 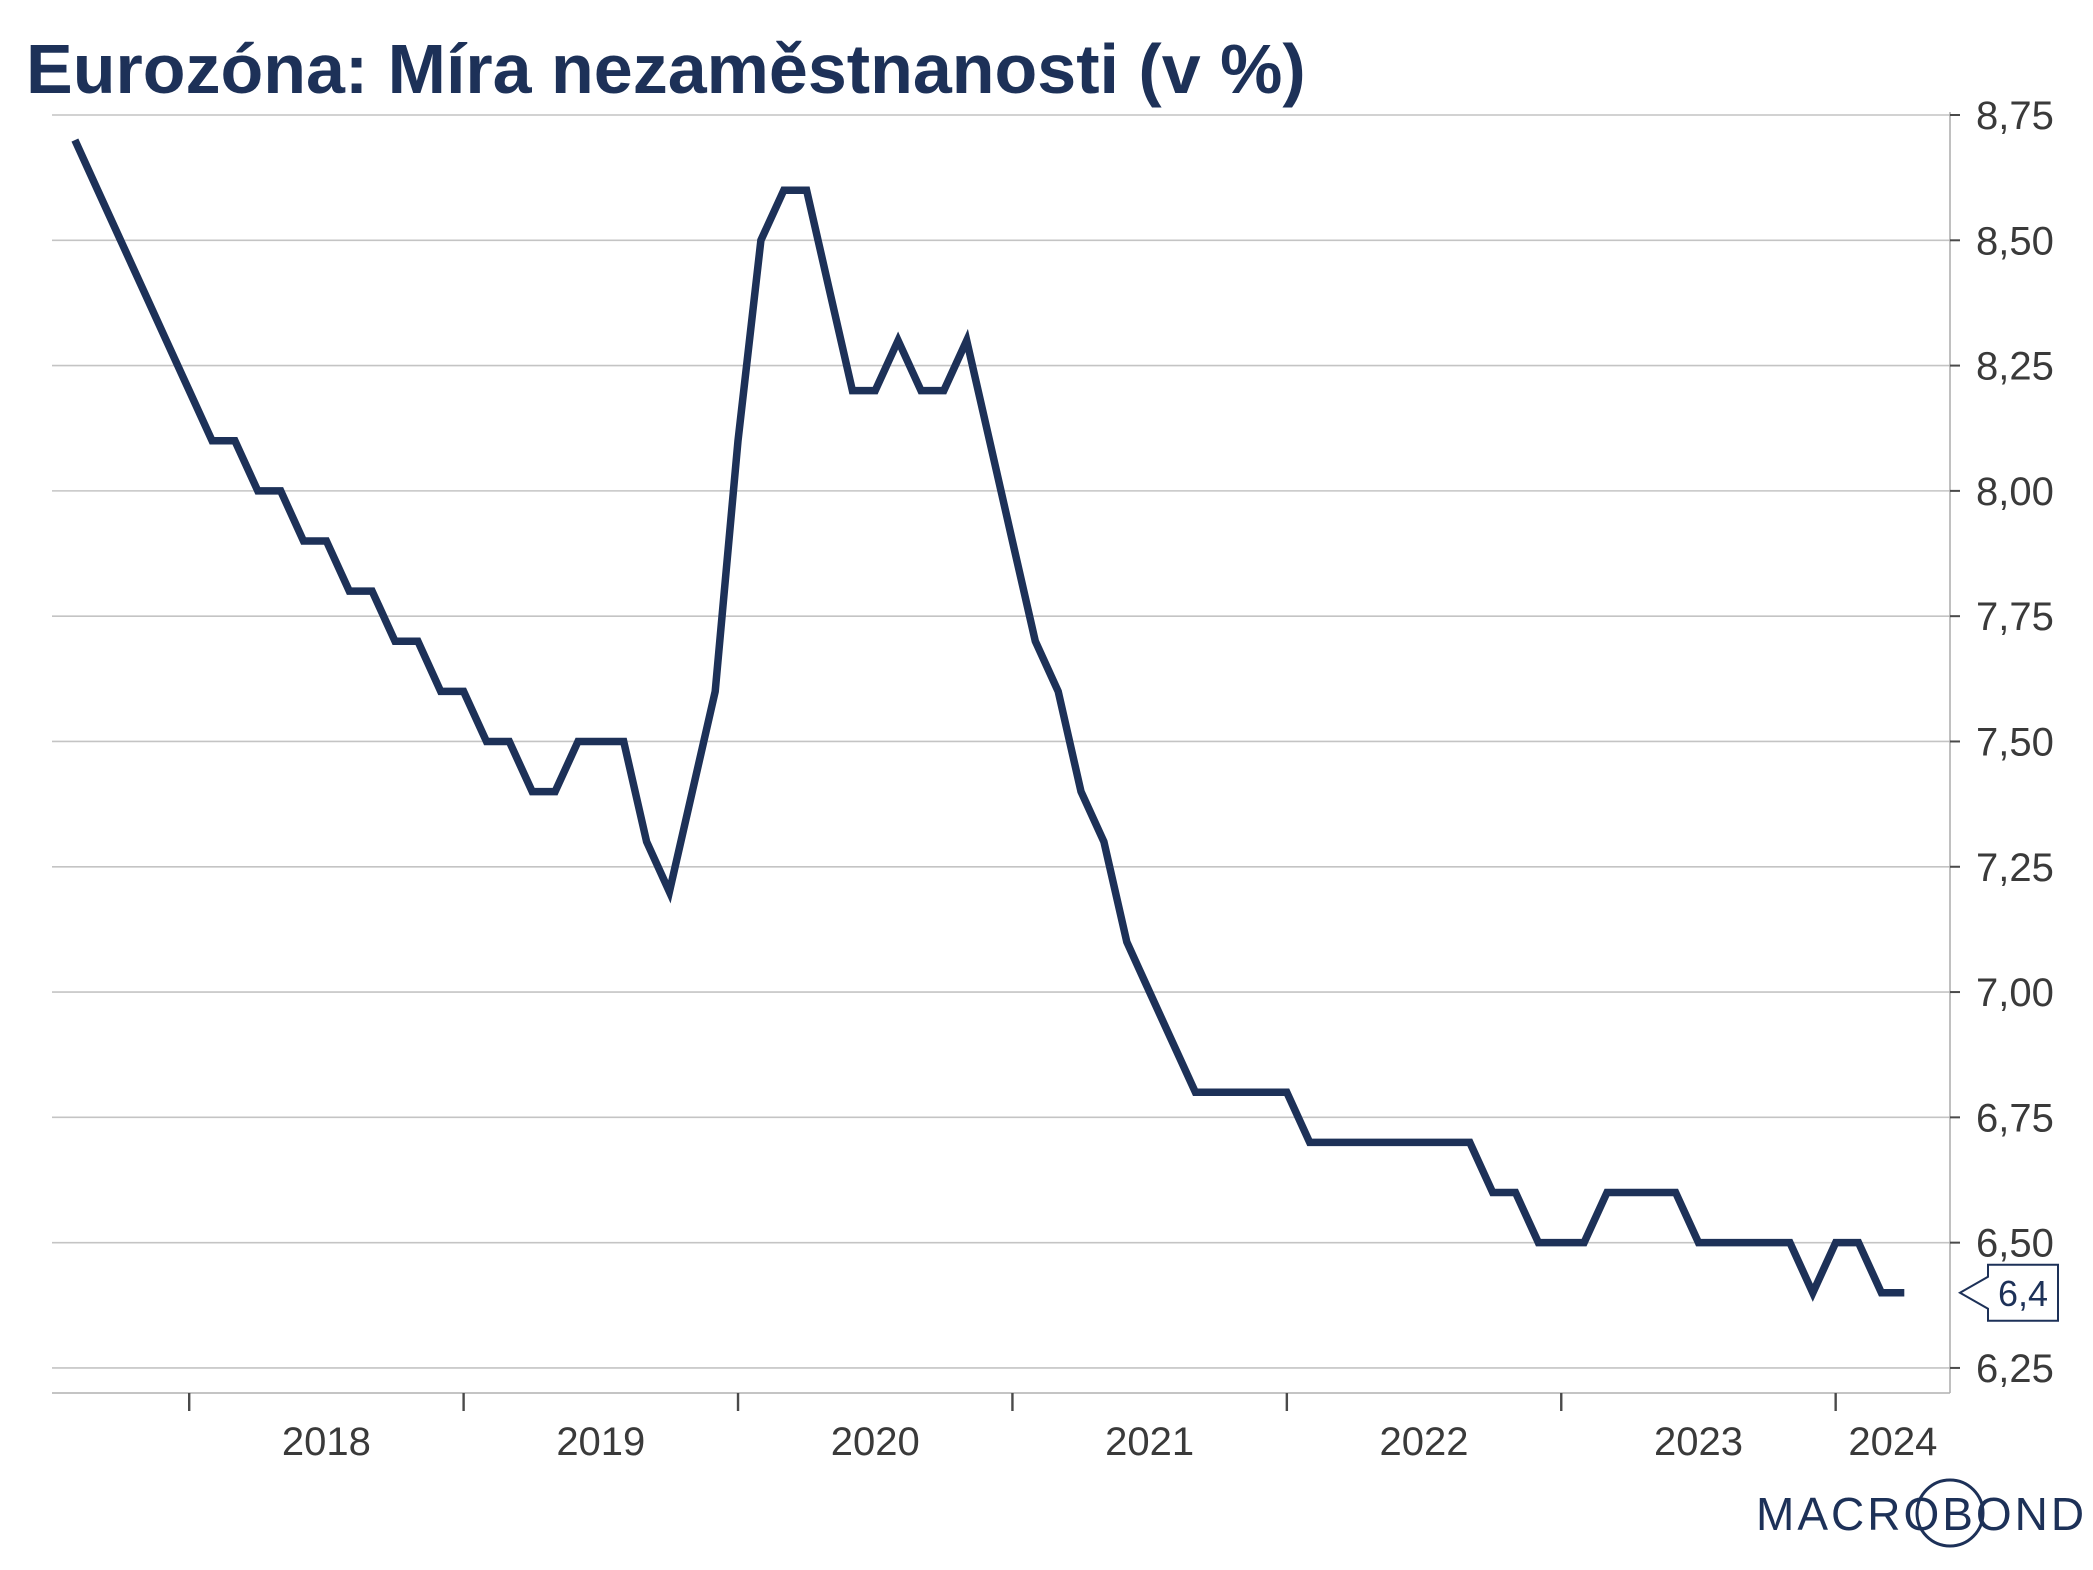 I want to click on chart-title: Eurozóna: Míra nezaměstnanosti (v %), so click(x=666, y=69).